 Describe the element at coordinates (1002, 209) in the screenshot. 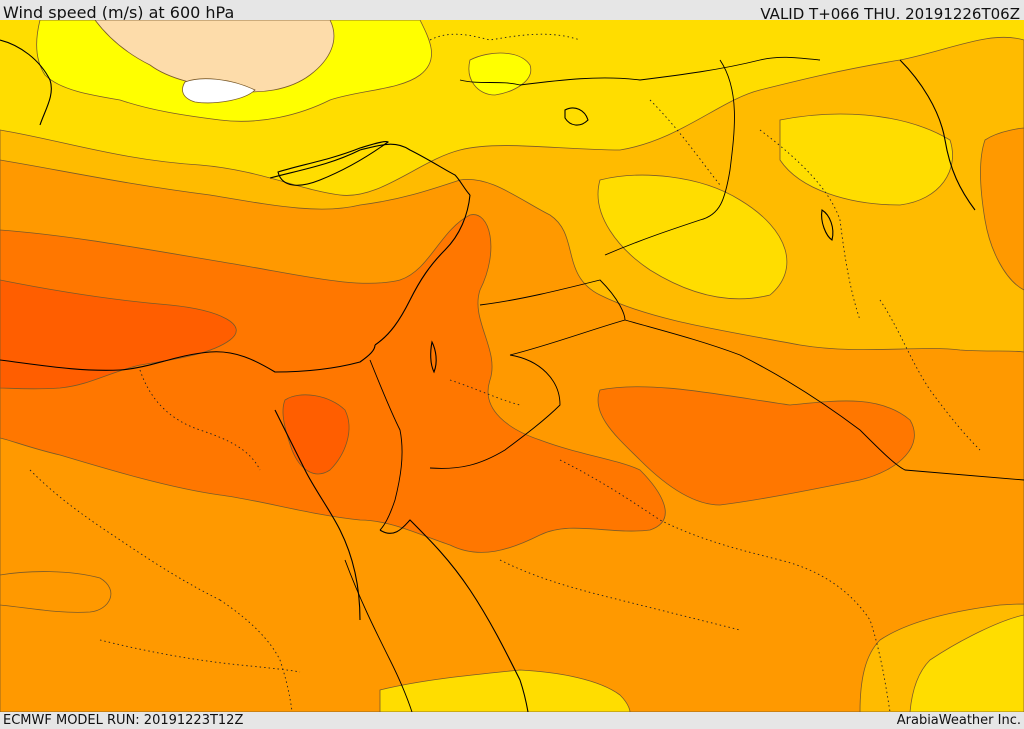

I see `band-orange-ne` at that location.